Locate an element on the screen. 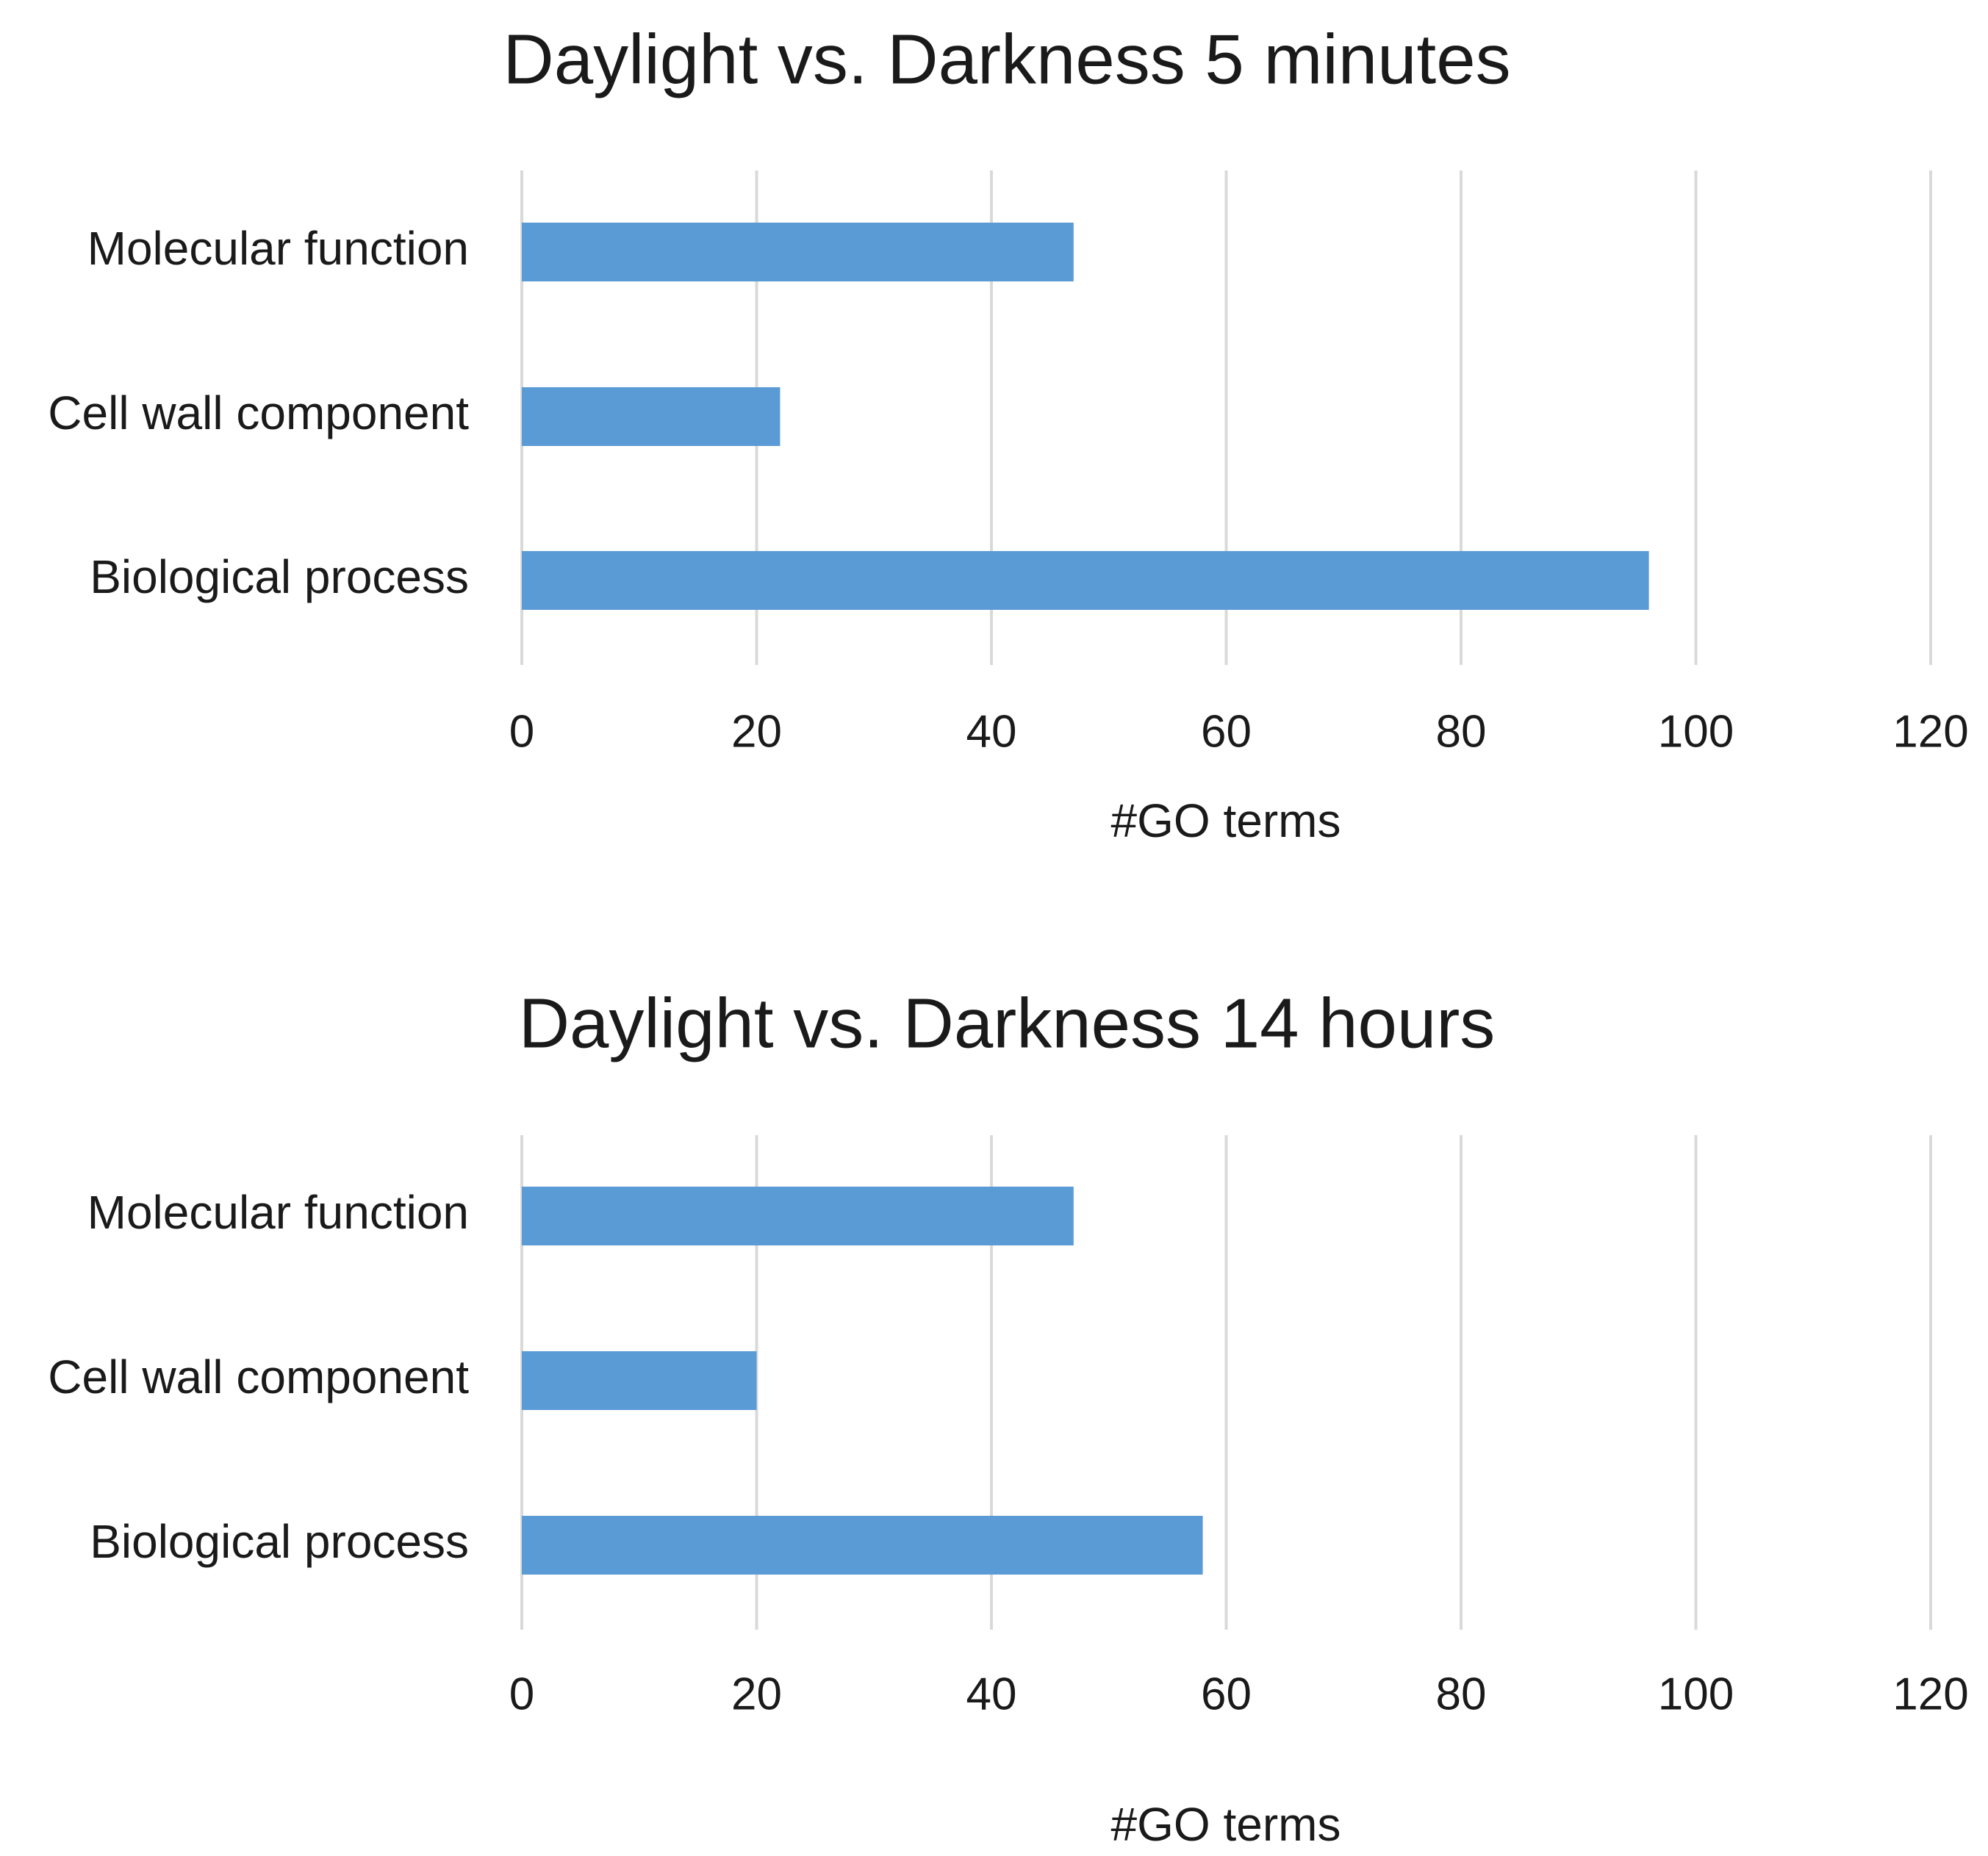  chart-title: Daylight vs. Darkness 14 hours is located at coordinates (1007, 1023).